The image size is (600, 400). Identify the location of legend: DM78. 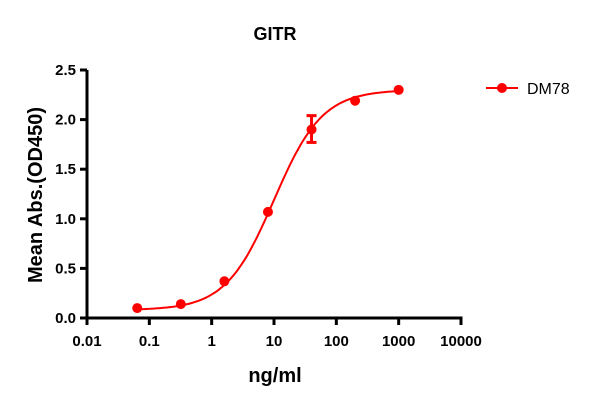
(528, 89).